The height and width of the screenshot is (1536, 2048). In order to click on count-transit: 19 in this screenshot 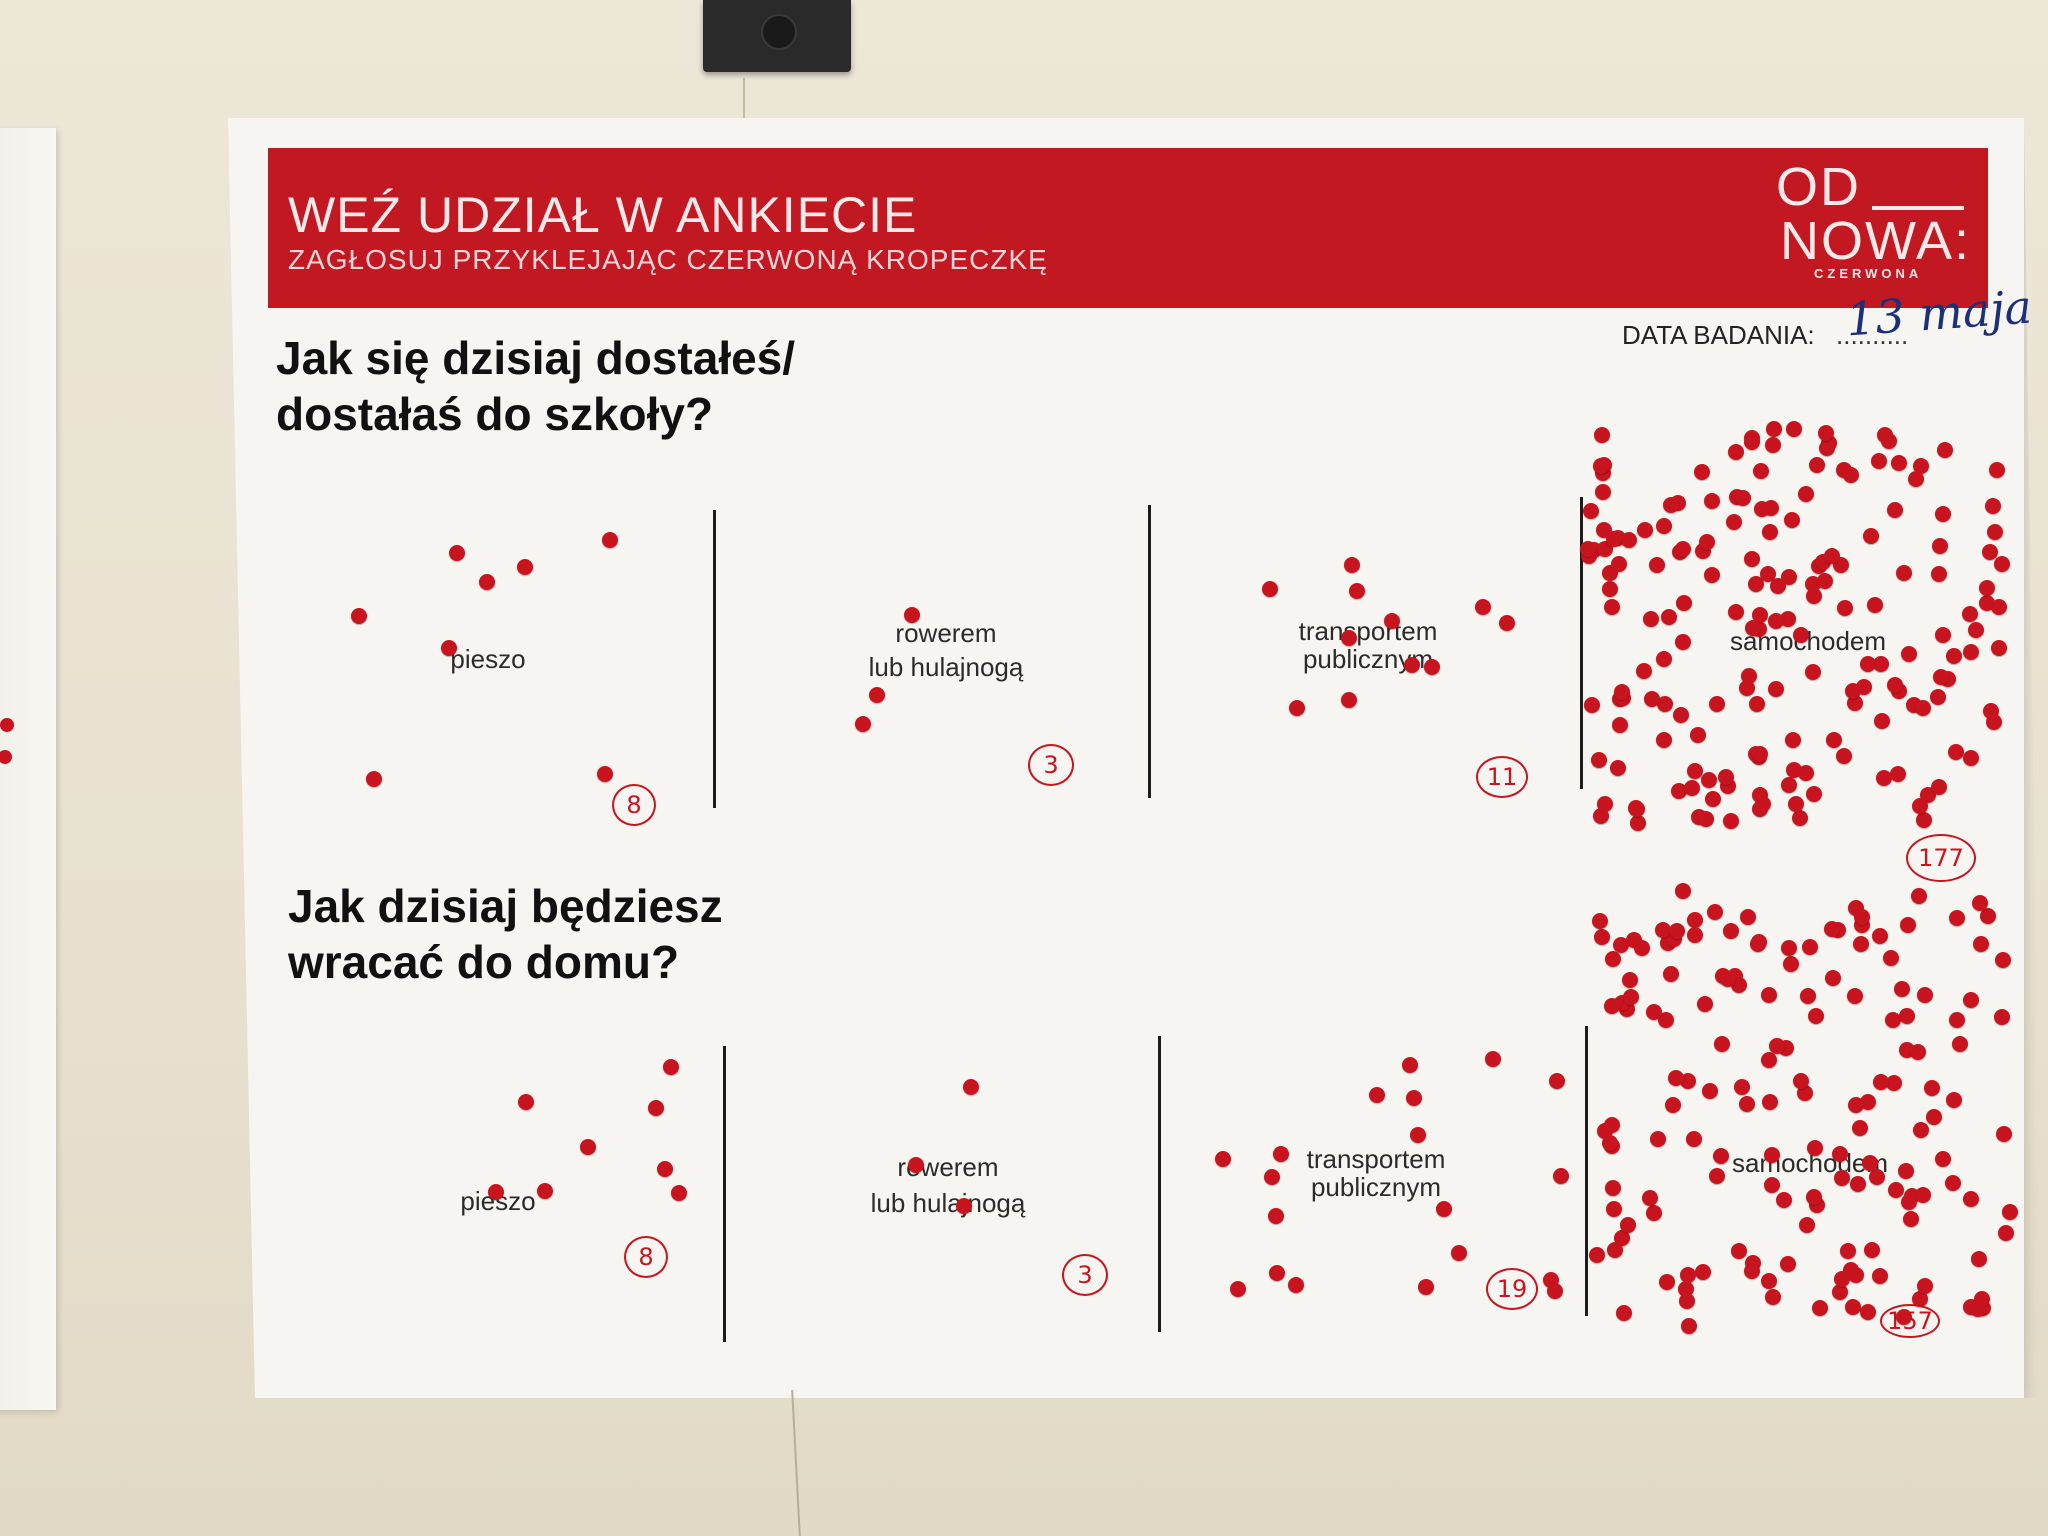, I will do `click(1512, 1289)`.